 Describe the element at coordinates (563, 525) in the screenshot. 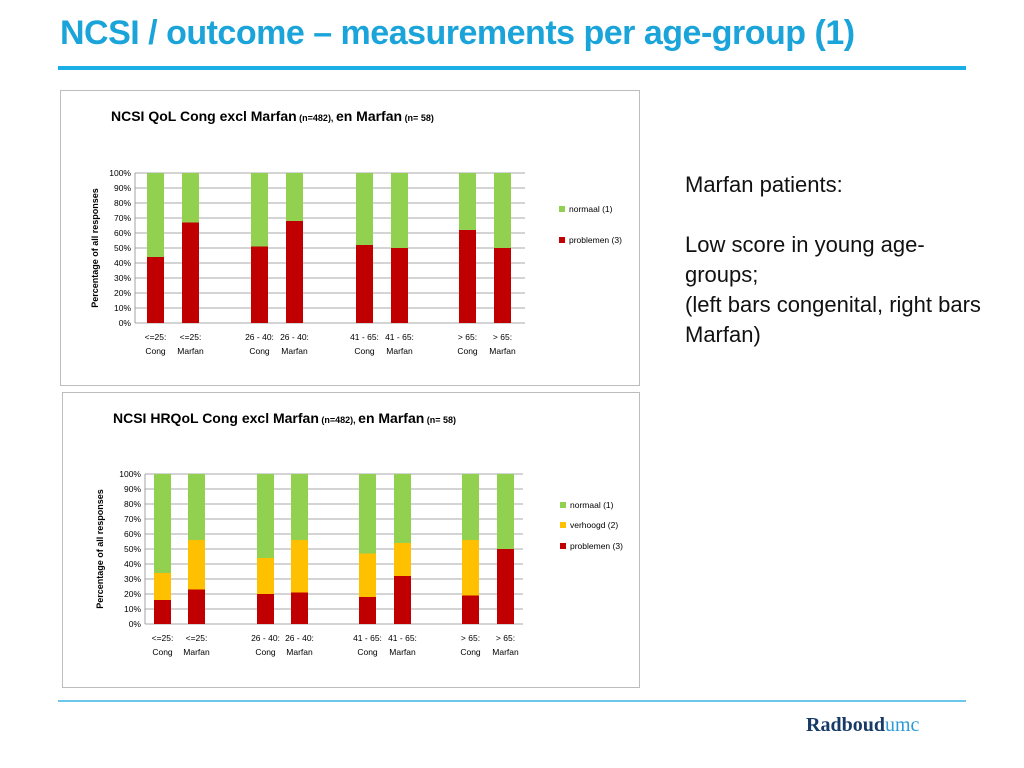

I see `legend-swatch-verhoogd` at that location.